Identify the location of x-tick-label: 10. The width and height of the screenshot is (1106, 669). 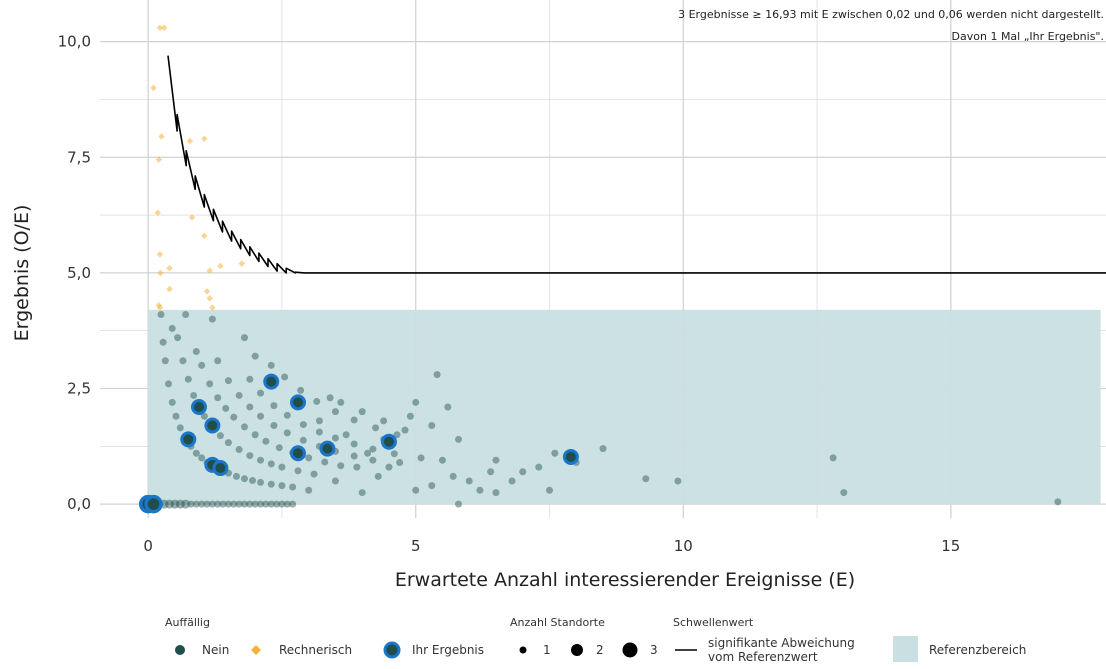
(683, 546).